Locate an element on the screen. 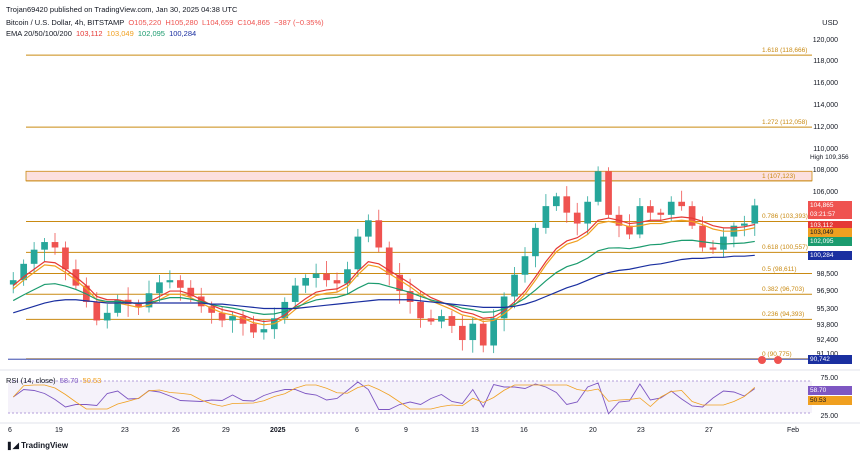 This screenshot has height=457, width=860. close-value: C104,865 is located at coordinates (253, 22).